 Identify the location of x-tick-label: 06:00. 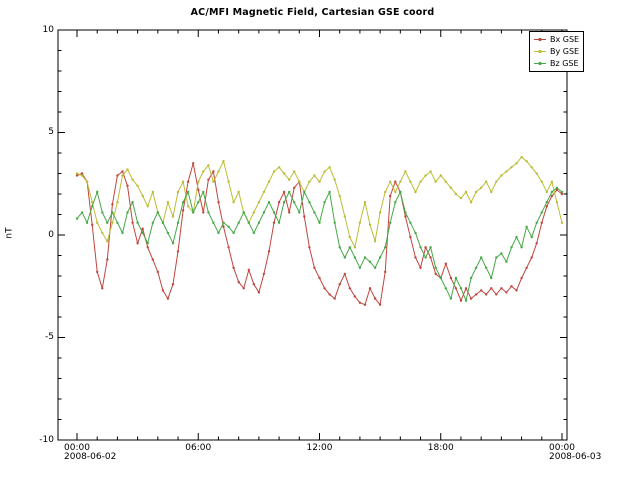
(198, 448).